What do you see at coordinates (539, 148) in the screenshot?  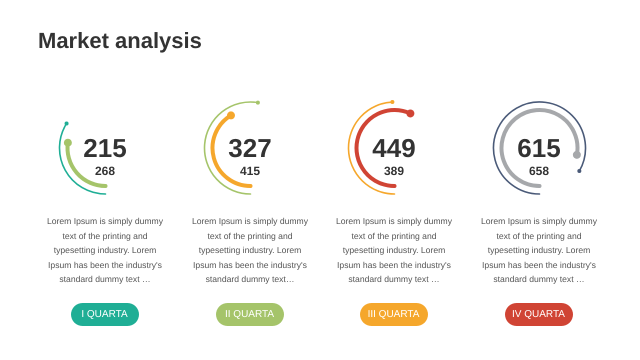 I see `data-label: 615` at bounding box center [539, 148].